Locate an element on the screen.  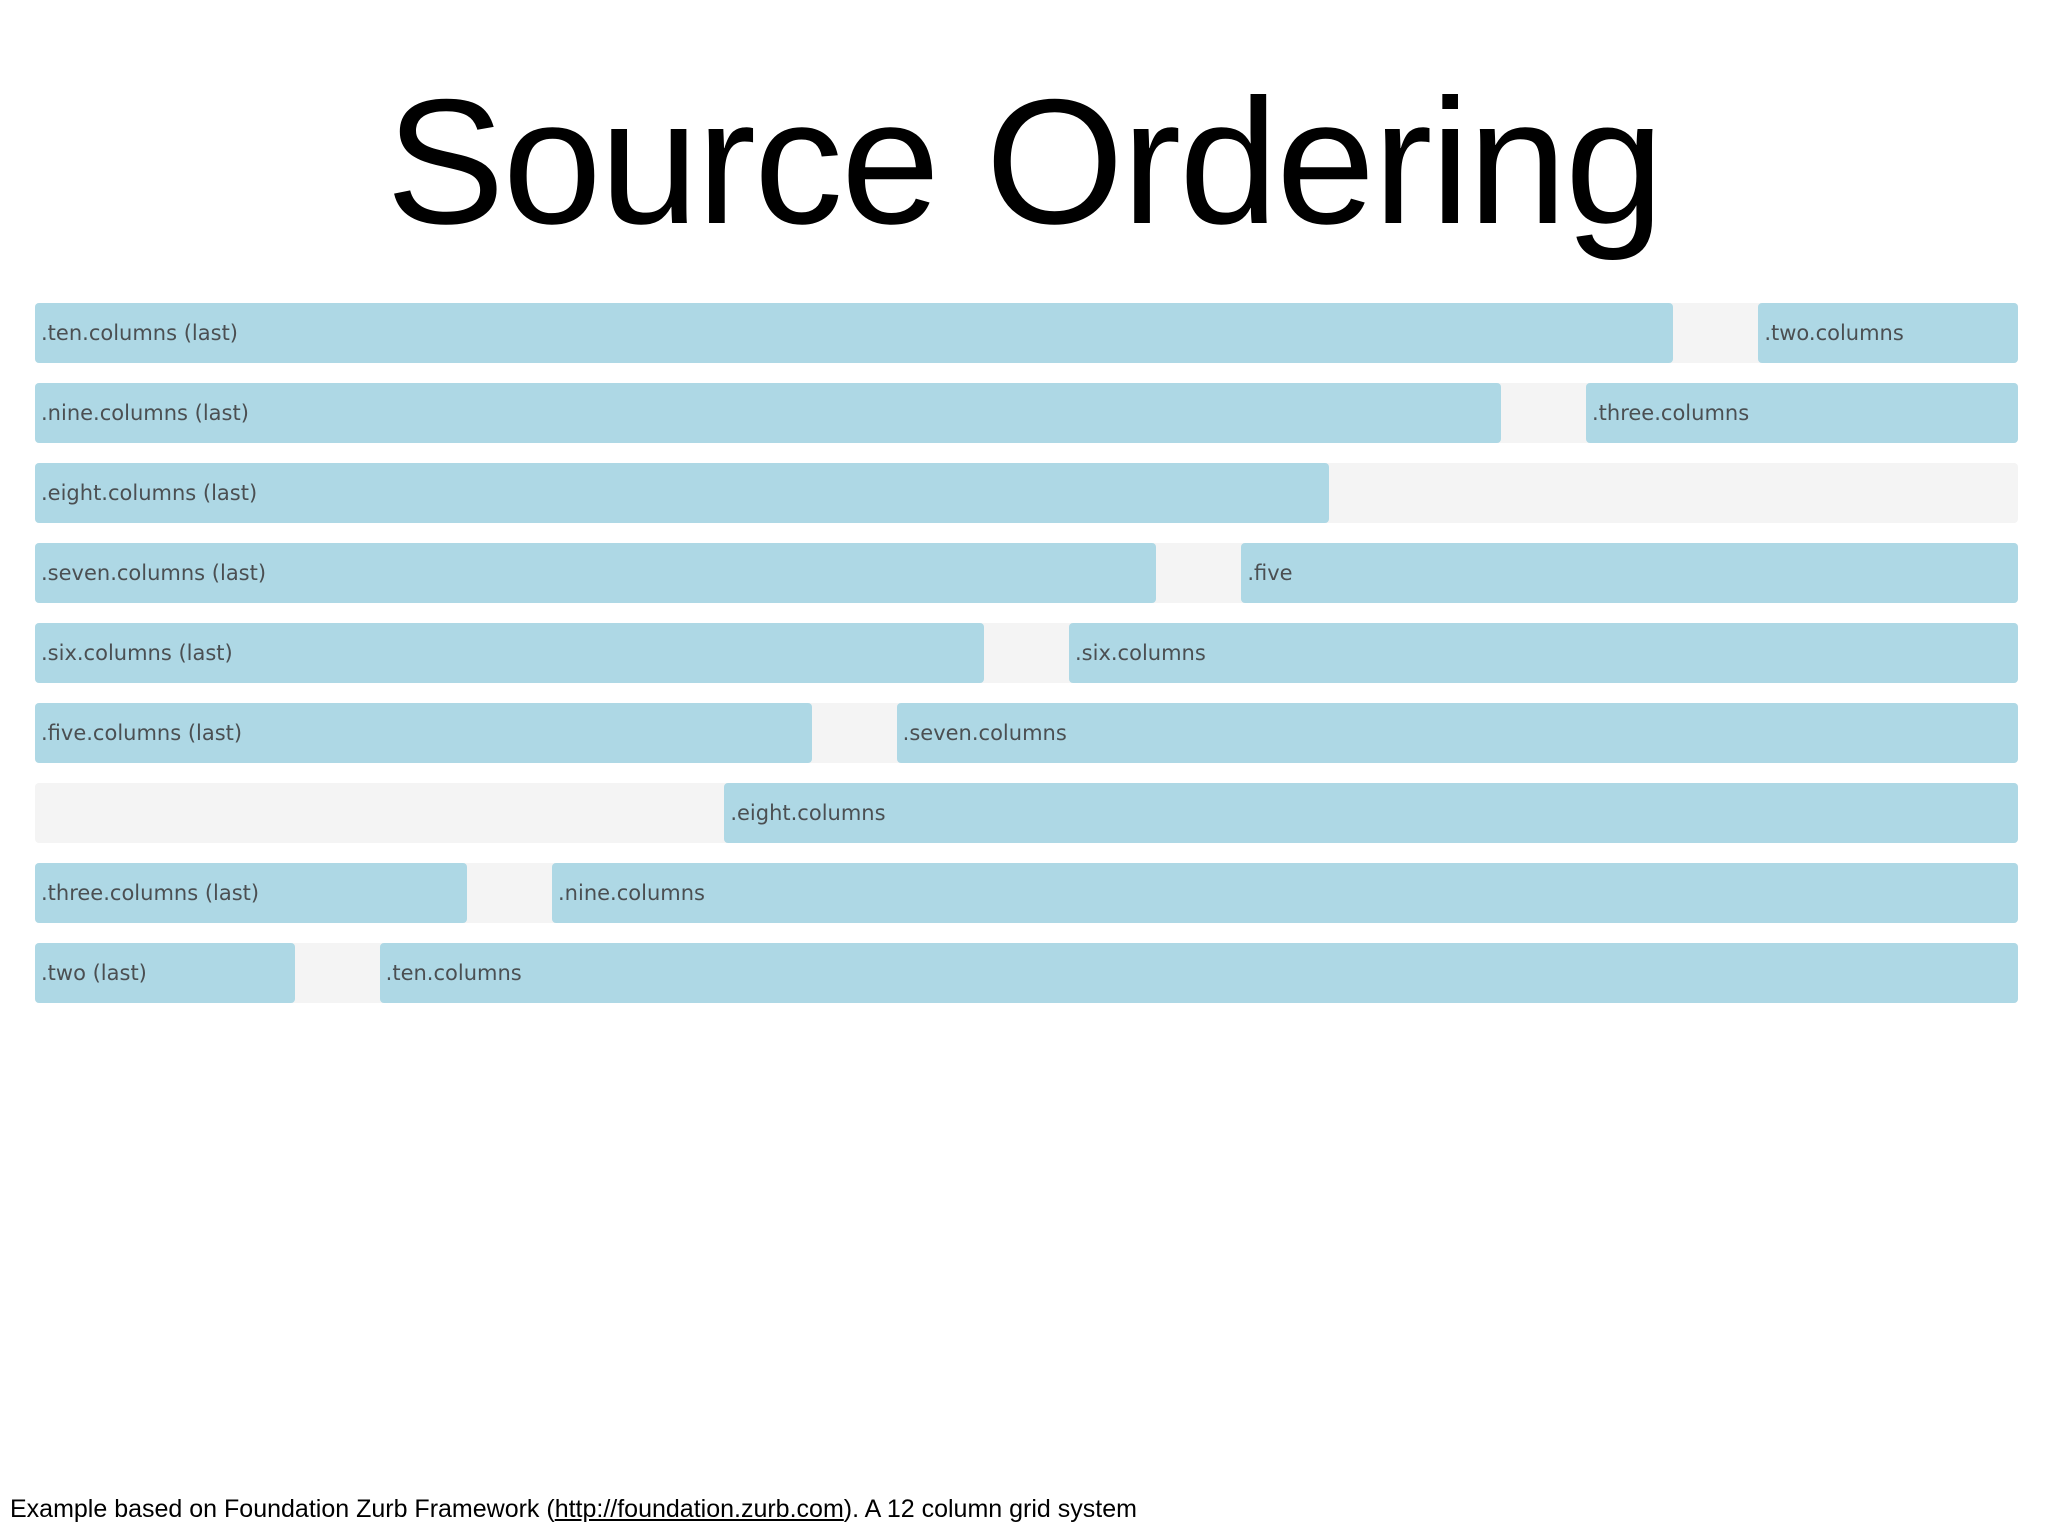
grid-row: .seven.columns (last) .five is located at coordinates (1026, 573).